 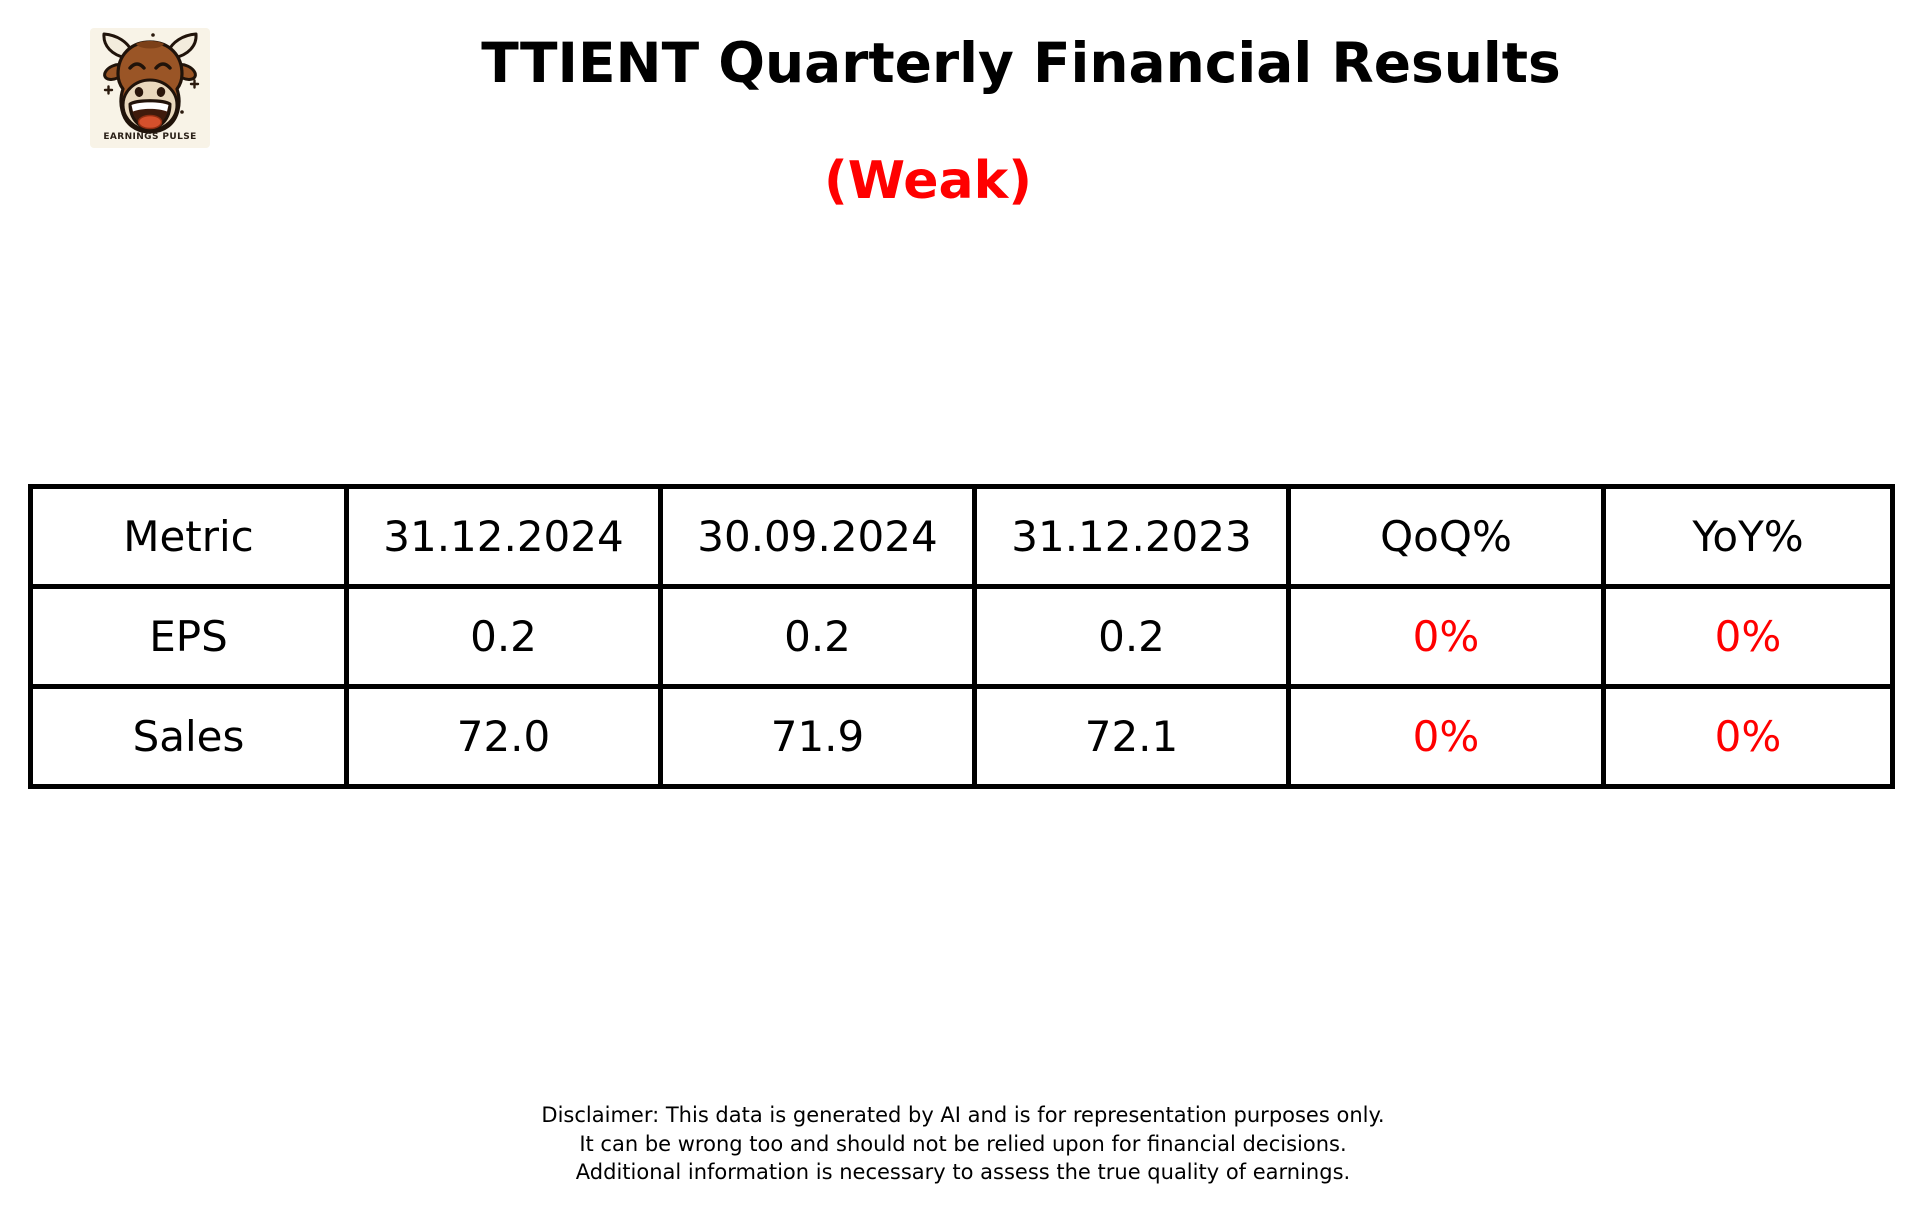 What do you see at coordinates (1131, 536) in the screenshot?
I see `col-header-period-3: 31.12.2023` at bounding box center [1131, 536].